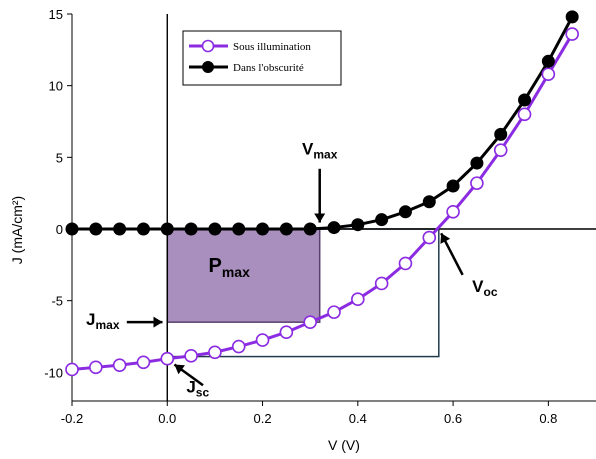  Describe the element at coordinates (268, 68) in the screenshot. I see `legend-label-dark: Dans l'obscurité` at that location.